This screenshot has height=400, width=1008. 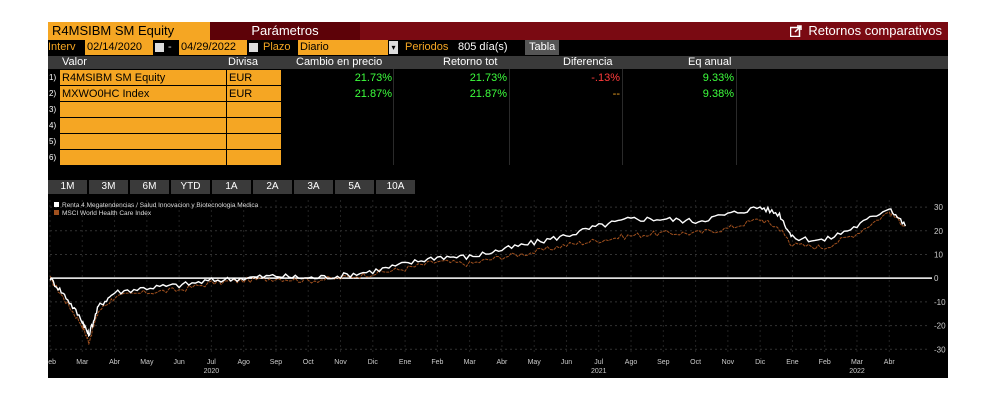 What do you see at coordinates (276, 362) in the screenshot?
I see `x-tick-label: Sep` at bounding box center [276, 362].